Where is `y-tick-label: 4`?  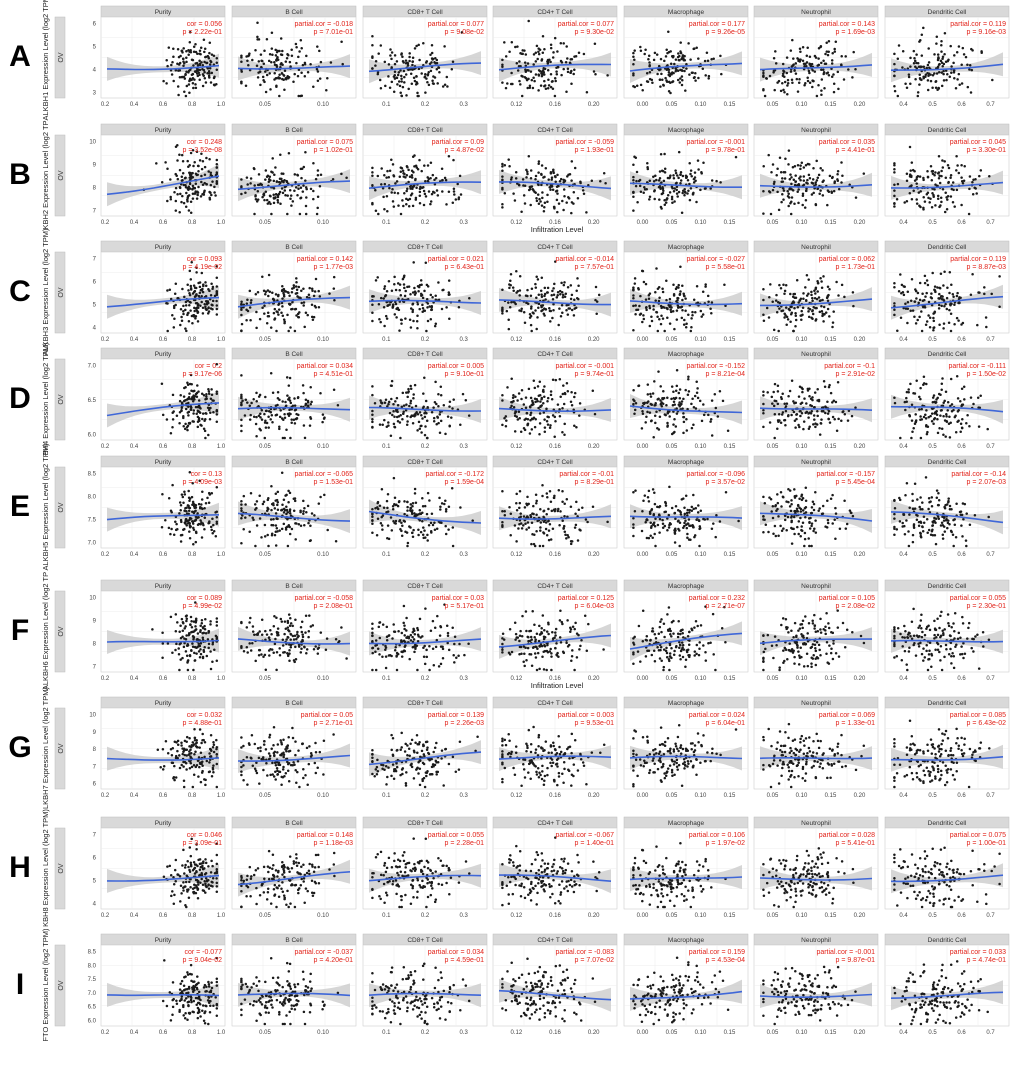 y-tick-label: 4 is located at coordinates (95, 329).